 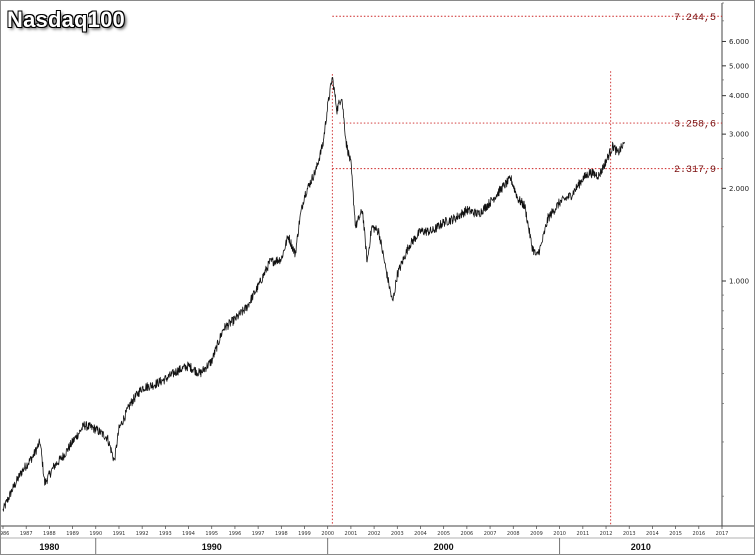 What do you see at coordinates (641, 547) in the screenshot?
I see `decade-label: 2010` at bounding box center [641, 547].